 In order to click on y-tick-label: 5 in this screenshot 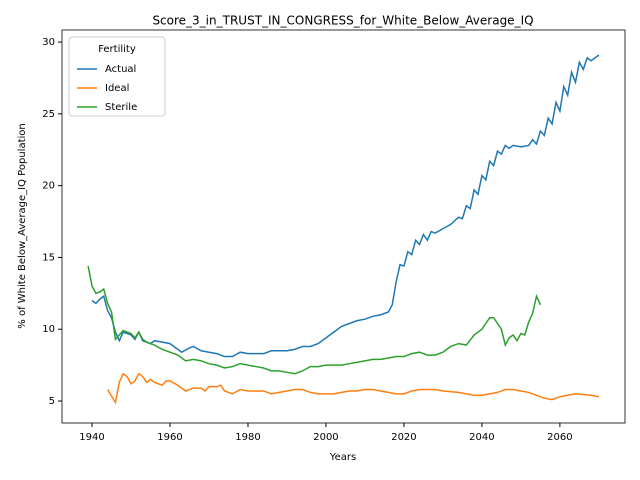, I will do `click(52, 401)`.